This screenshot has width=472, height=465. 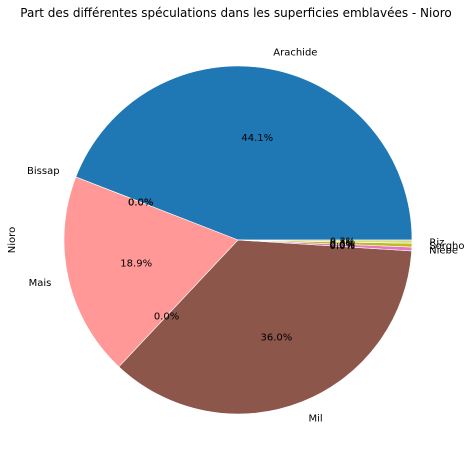 I want to click on pie-category-label-mais: Mais, so click(x=40, y=283).